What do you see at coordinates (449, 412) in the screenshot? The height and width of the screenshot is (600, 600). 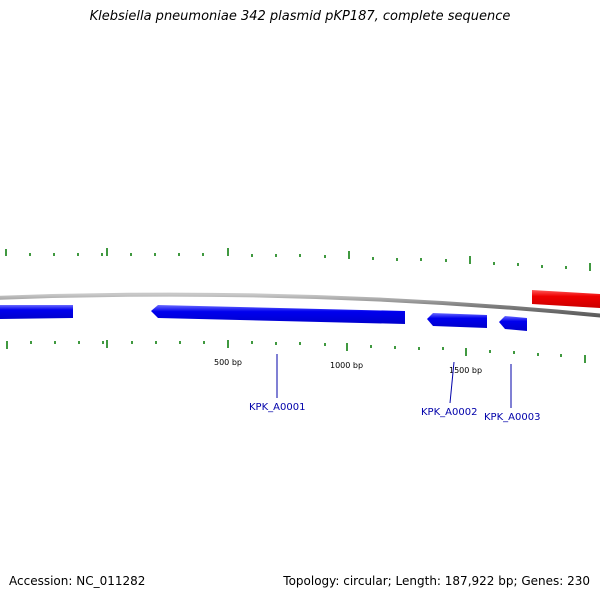 I see `gene-label-kpk-a0002: KPK_A0002` at bounding box center [449, 412].